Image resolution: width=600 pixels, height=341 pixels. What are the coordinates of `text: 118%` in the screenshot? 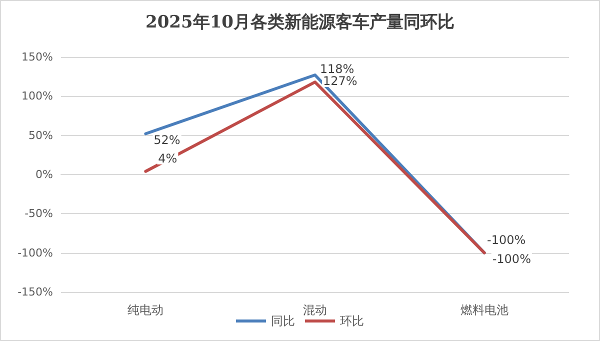 It's located at (337, 69).